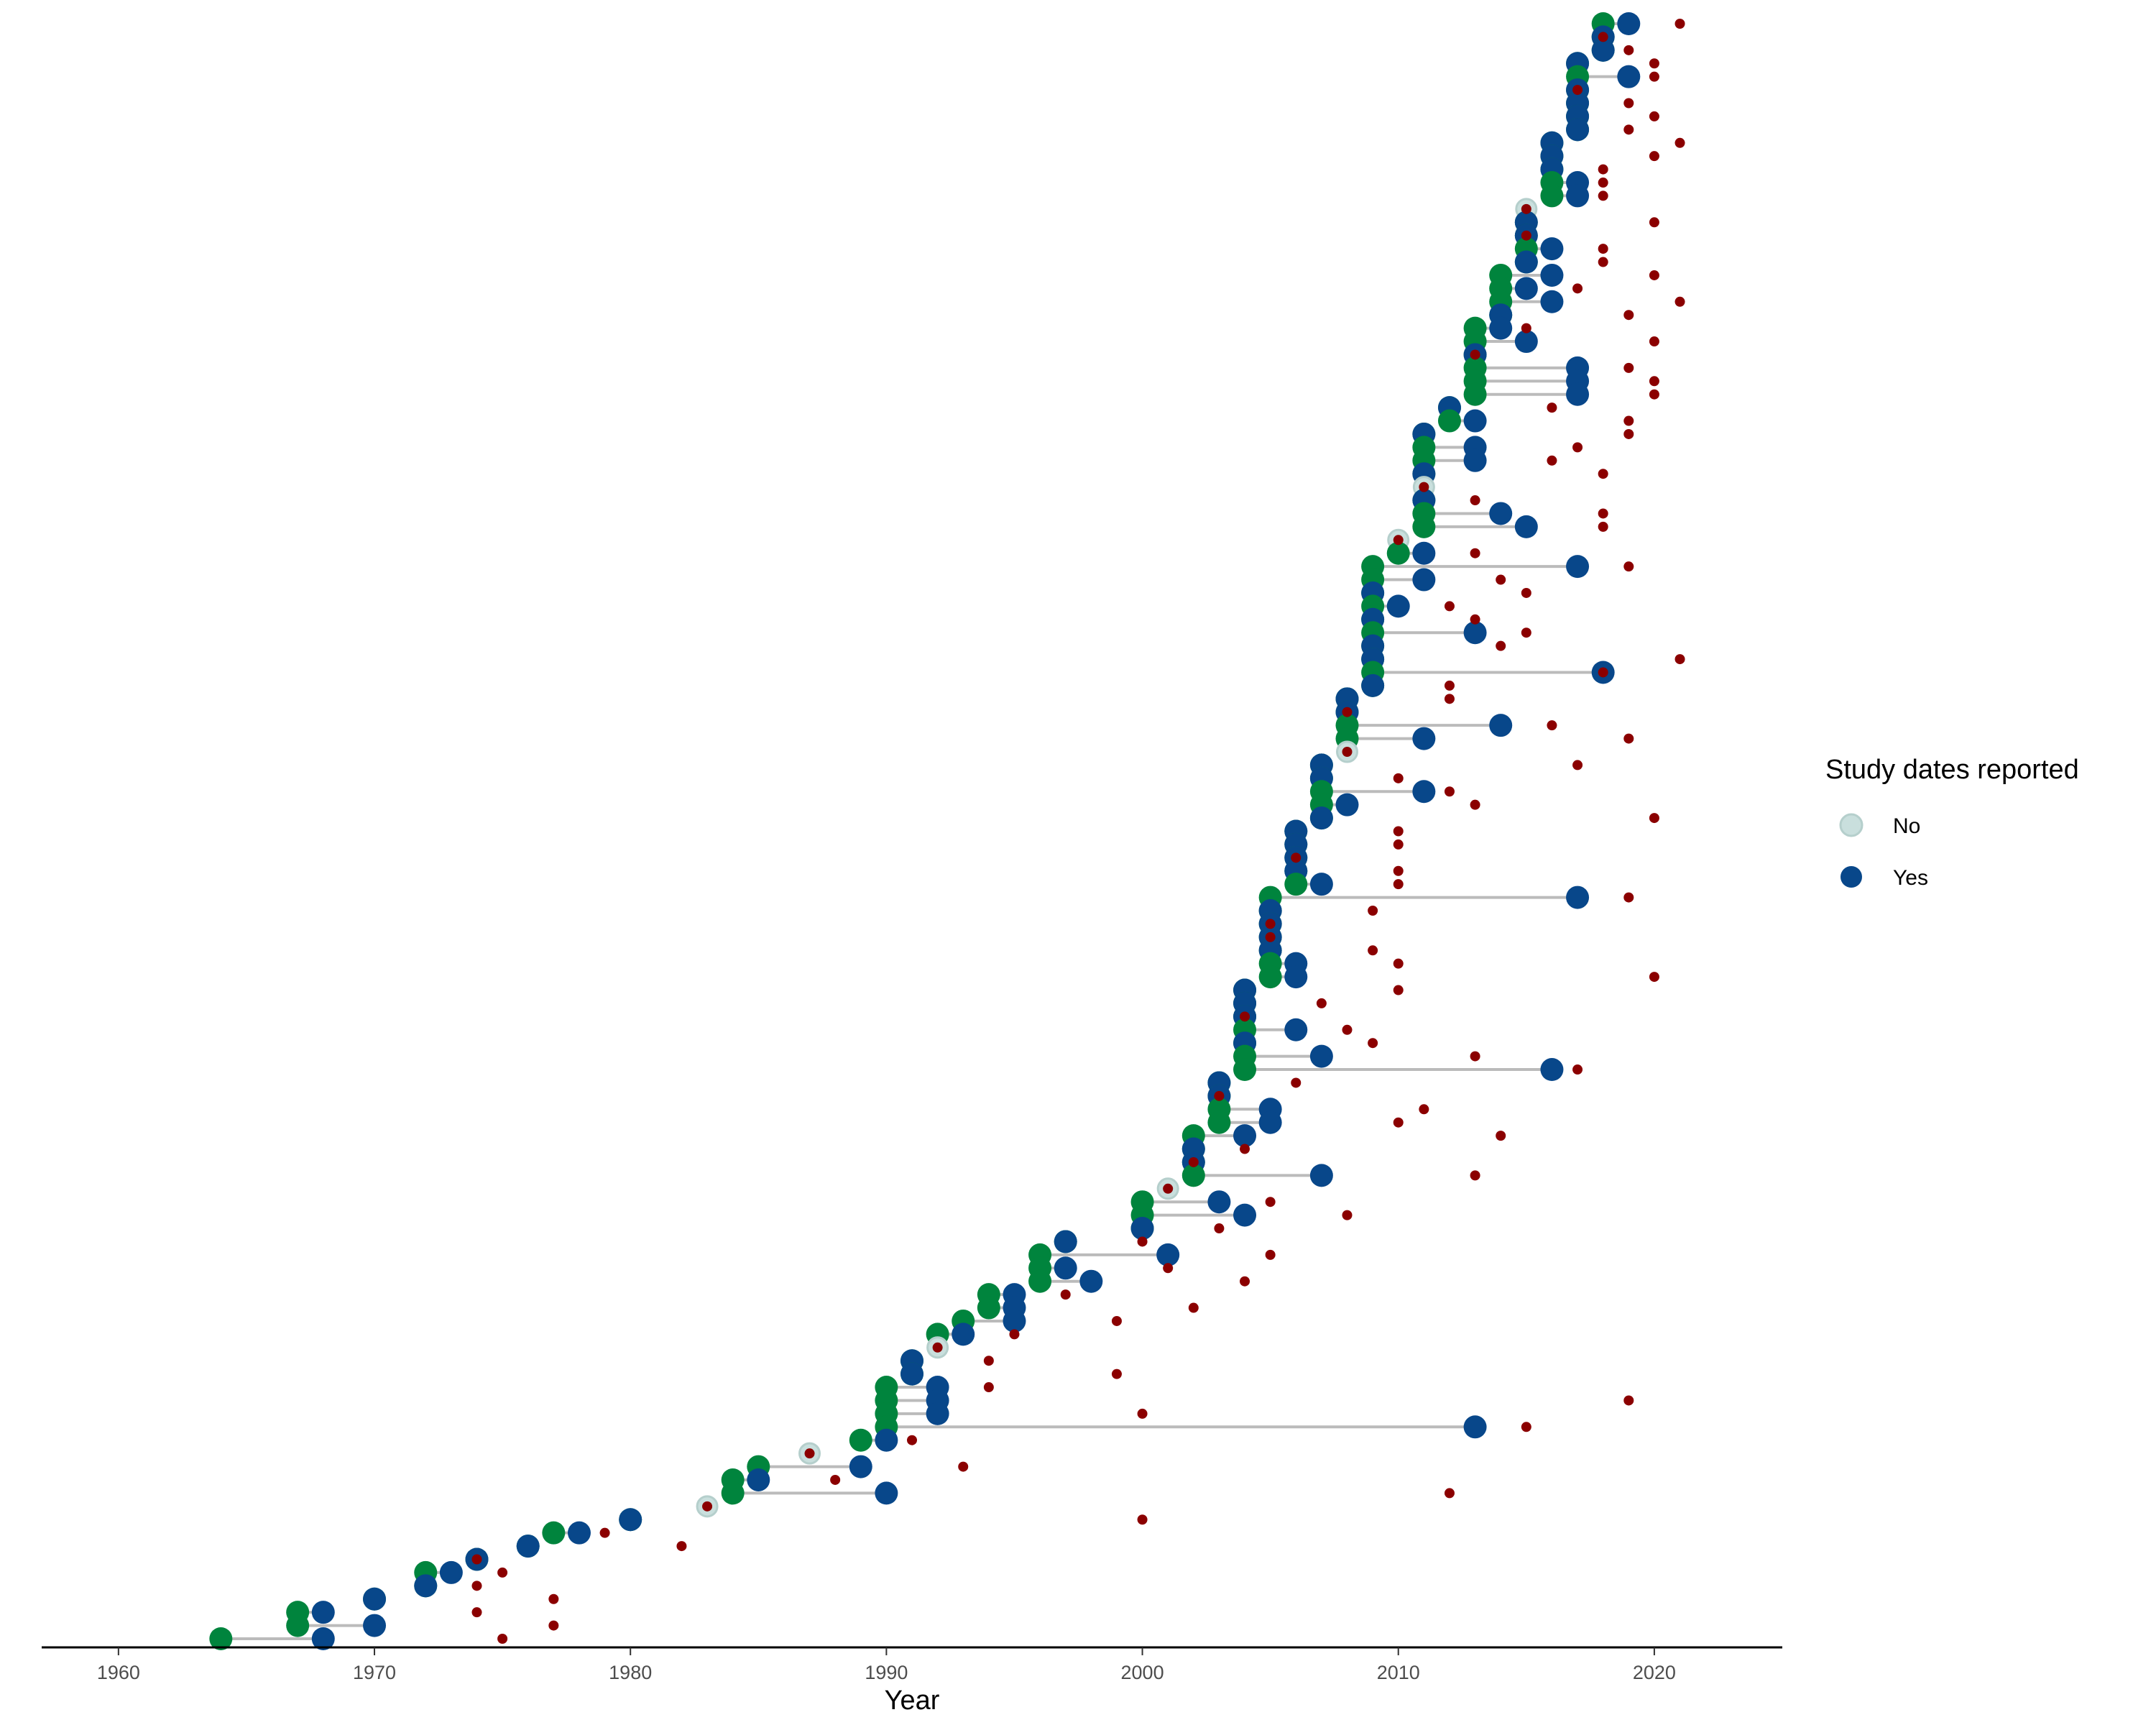 The image size is (2156, 1725). I want to click on x-tick-label: 2020, so click(1654, 1672).